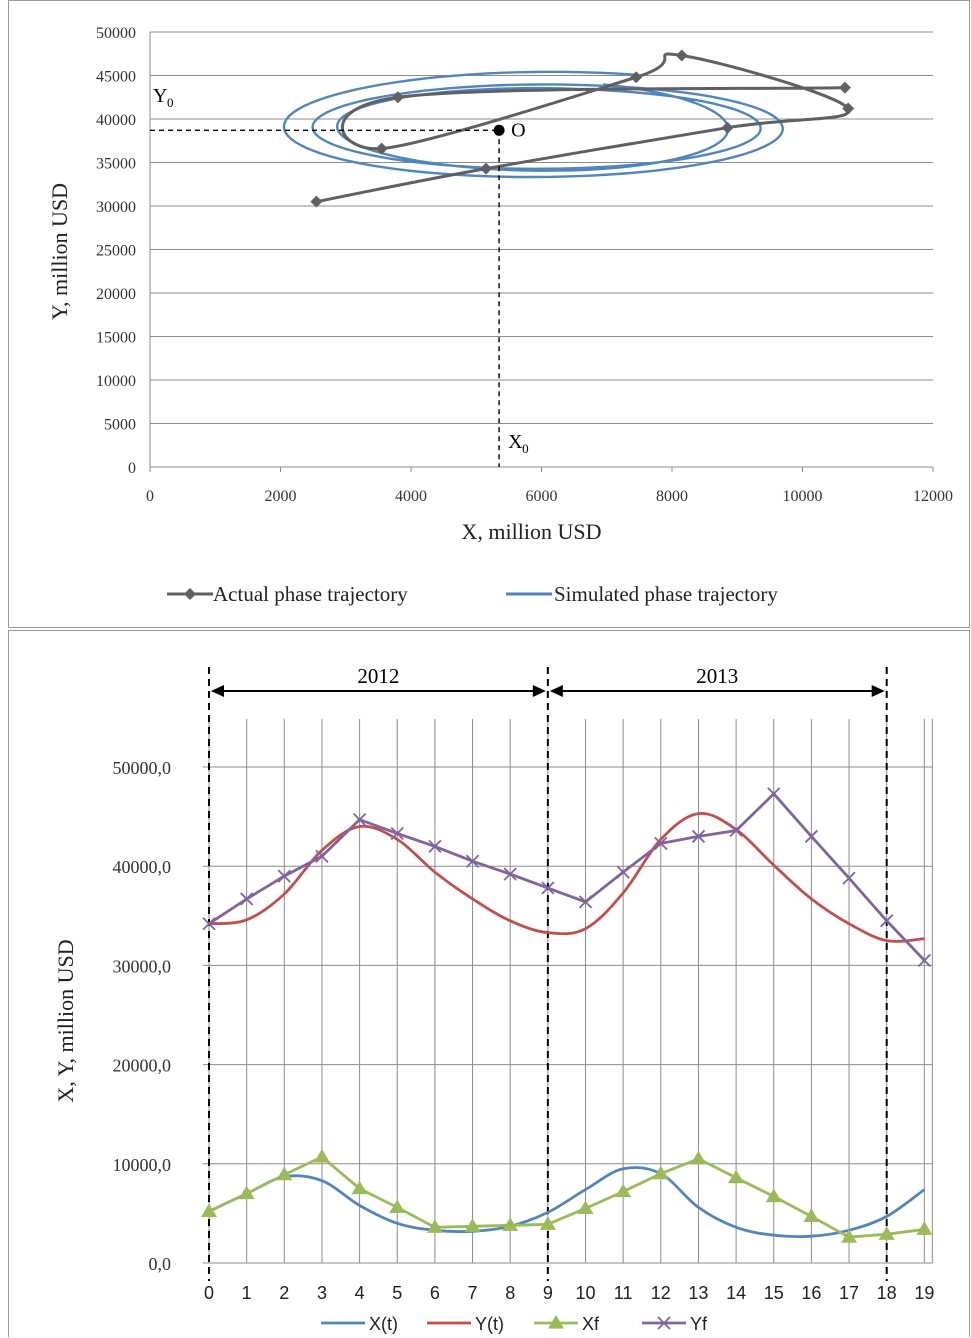  I want to click on series-line-yf, so click(567, 876).